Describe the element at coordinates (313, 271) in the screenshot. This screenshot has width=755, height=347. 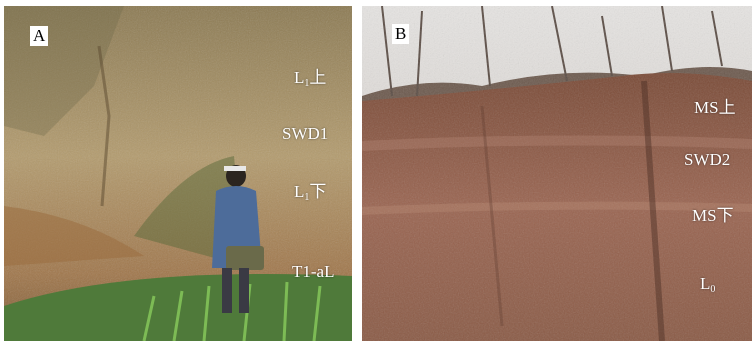
I see `layer-label-t1-al: T1-aL` at that location.